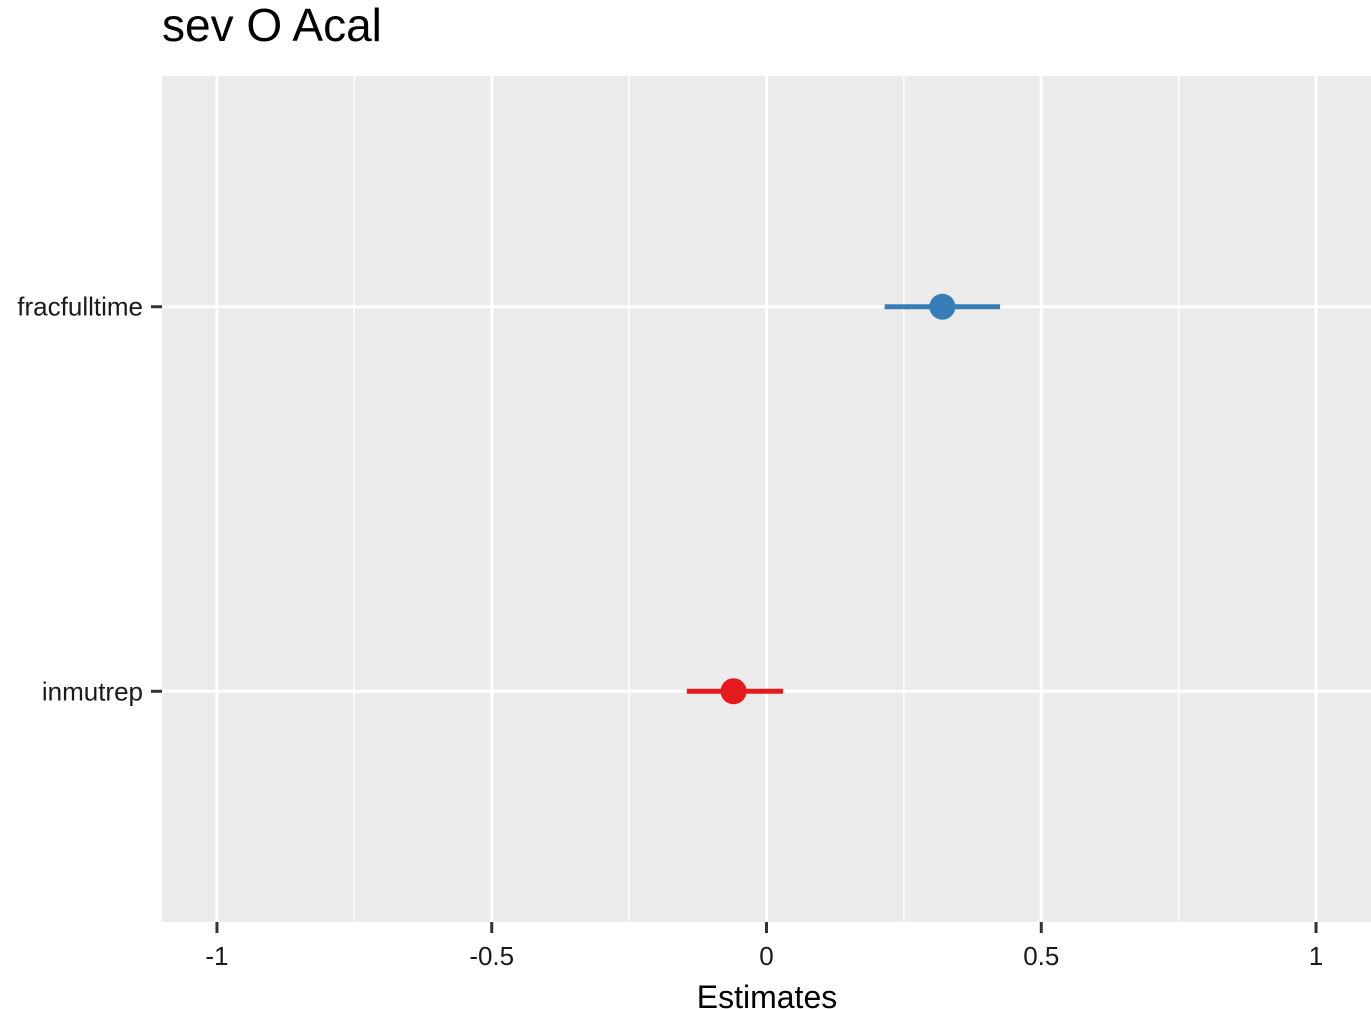  I want to click on estimate-point-inmutrep, so click(733, 691).